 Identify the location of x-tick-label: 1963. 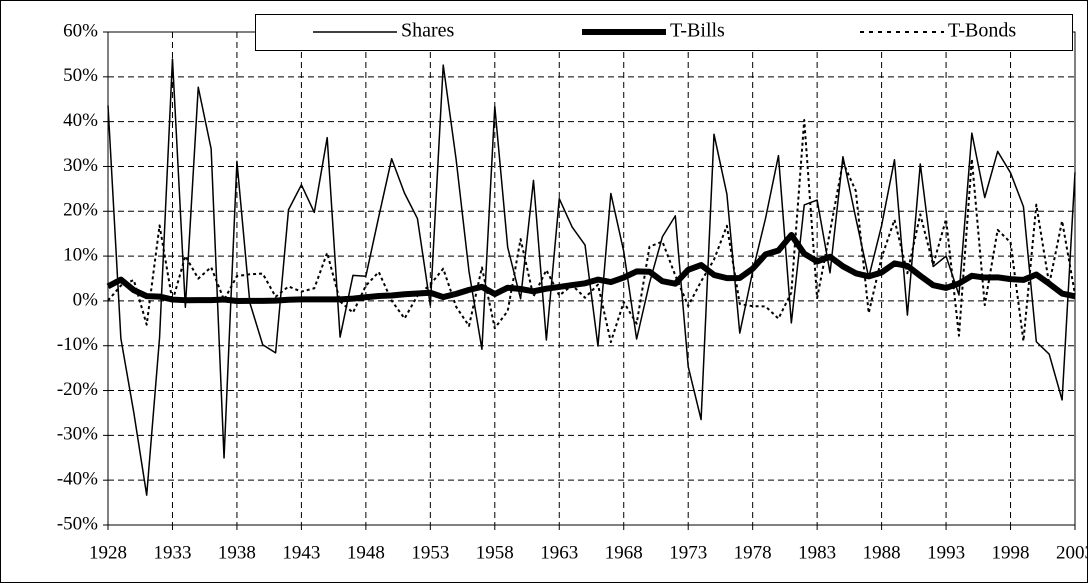
(559, 552).